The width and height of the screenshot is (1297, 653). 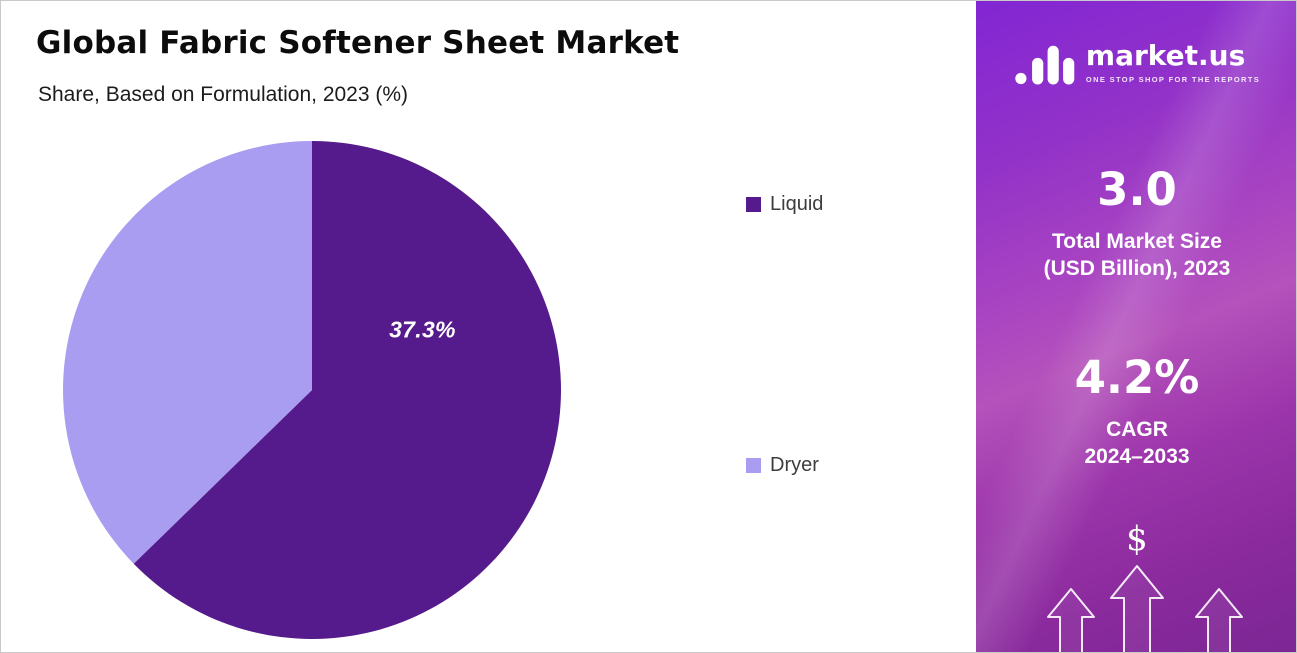 I want to click on stat-cagr-label-line1: CAGR, so click(x=1137, y=429).